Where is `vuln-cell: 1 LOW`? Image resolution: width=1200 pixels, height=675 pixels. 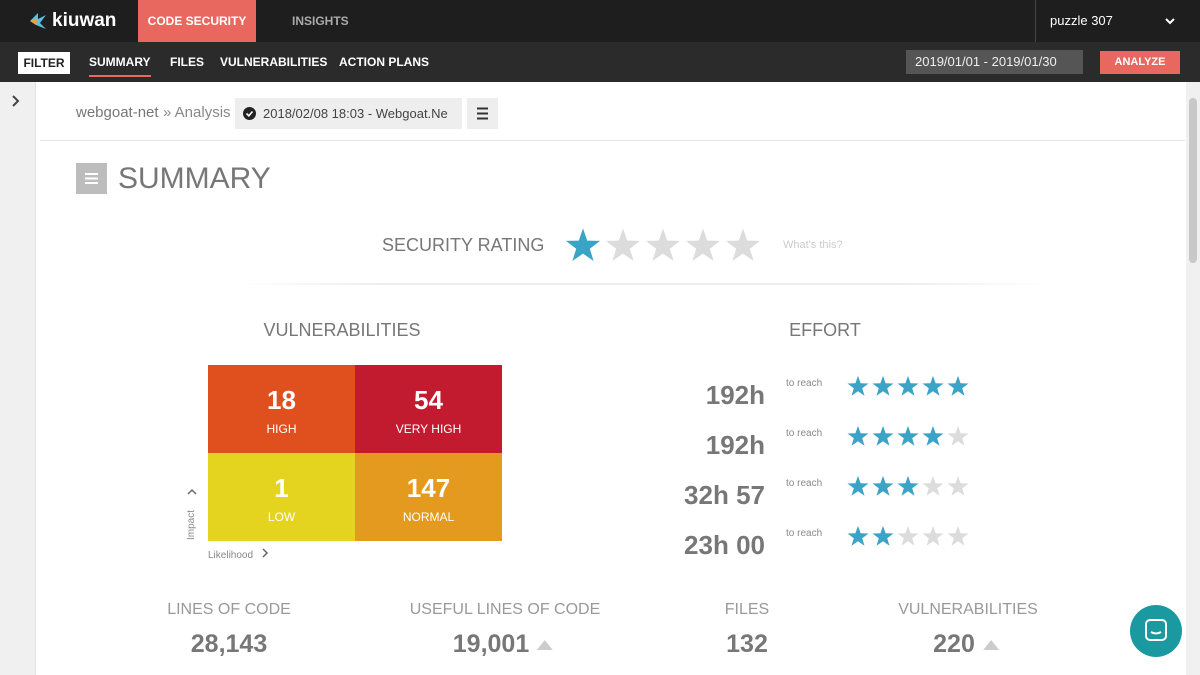
vuln-cell: 1 LOW is located at coordinates (281, 497).